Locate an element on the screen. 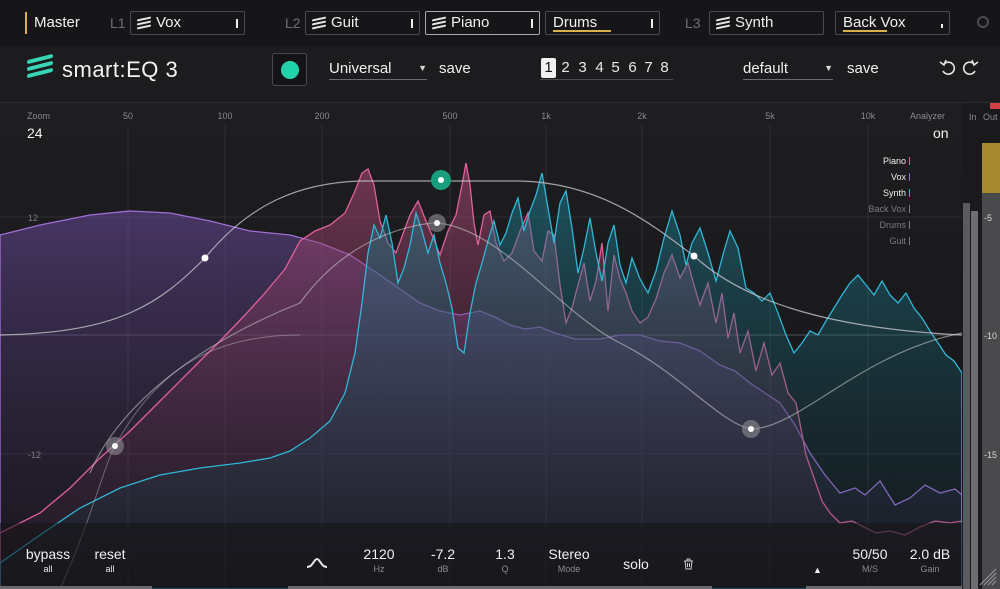  meter-scale-10: -10 is located at coordinates (990, 336).